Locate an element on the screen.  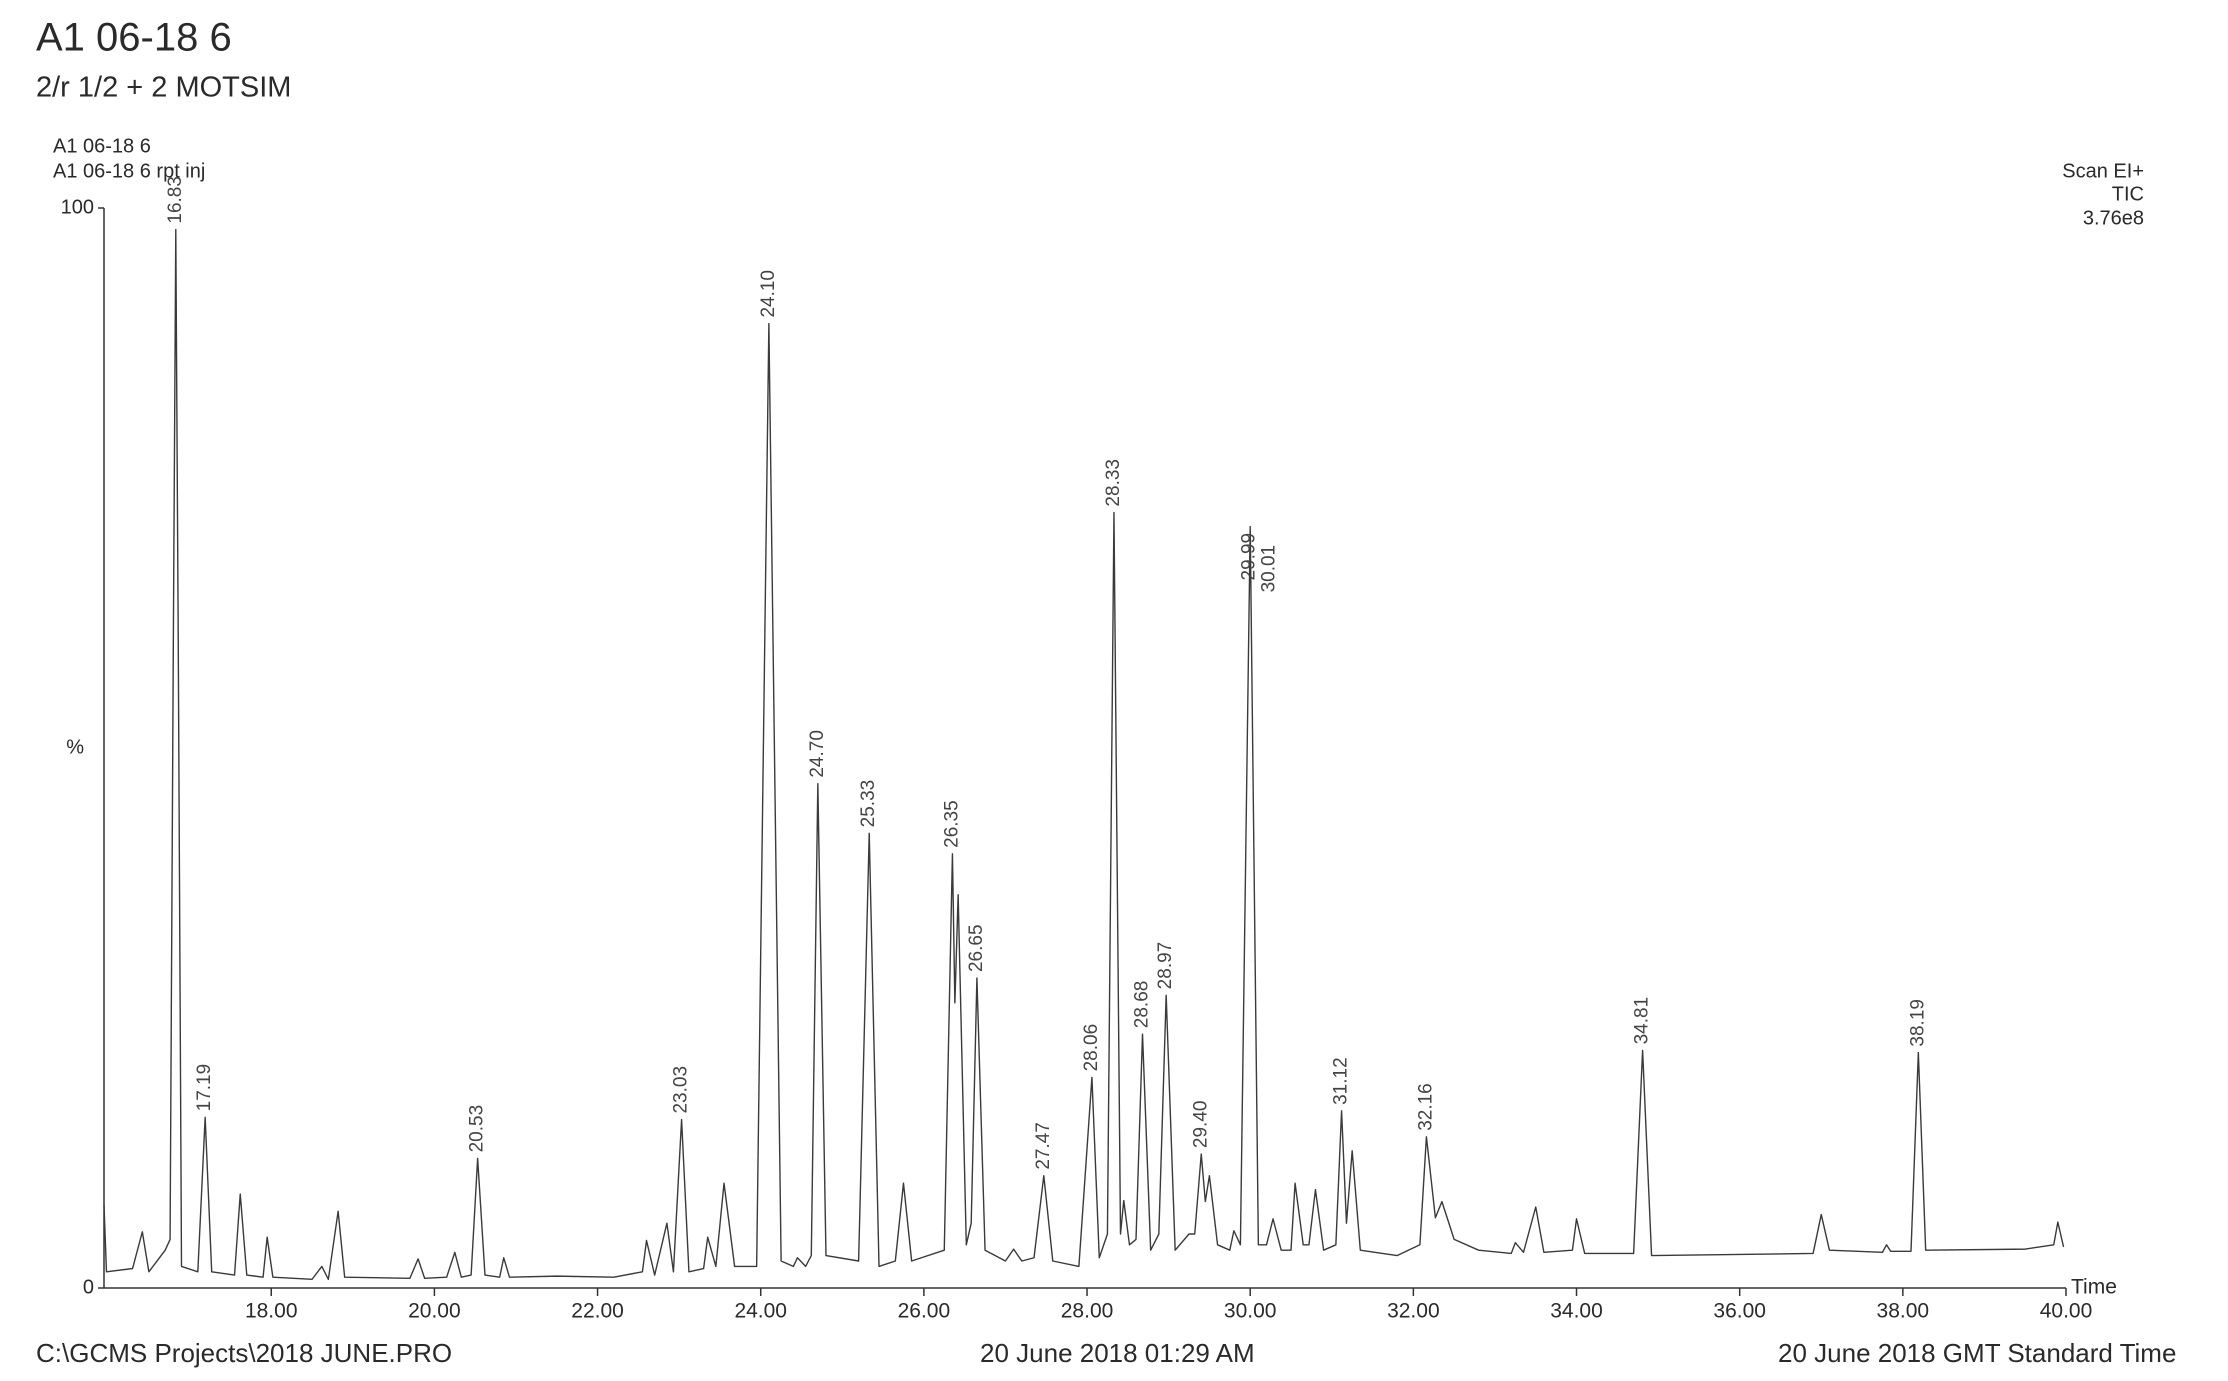
x-tick-label: 26.00 is located at coordinates (924, 1311).